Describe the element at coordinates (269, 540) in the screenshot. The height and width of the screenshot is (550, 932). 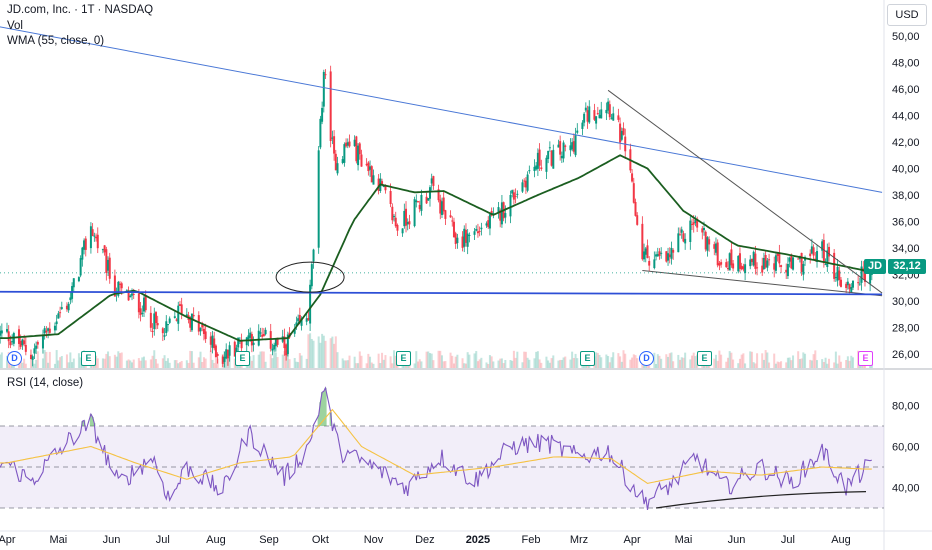
I see `x-tick-label: Sep` at that location.